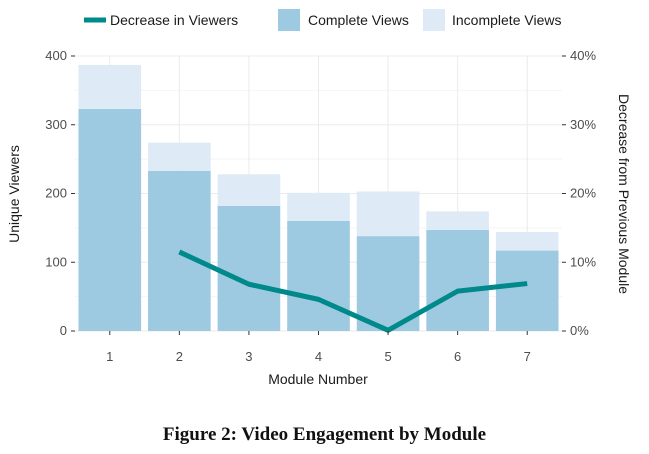  I want to click on x-tick-label: 5, so click(387, 356).